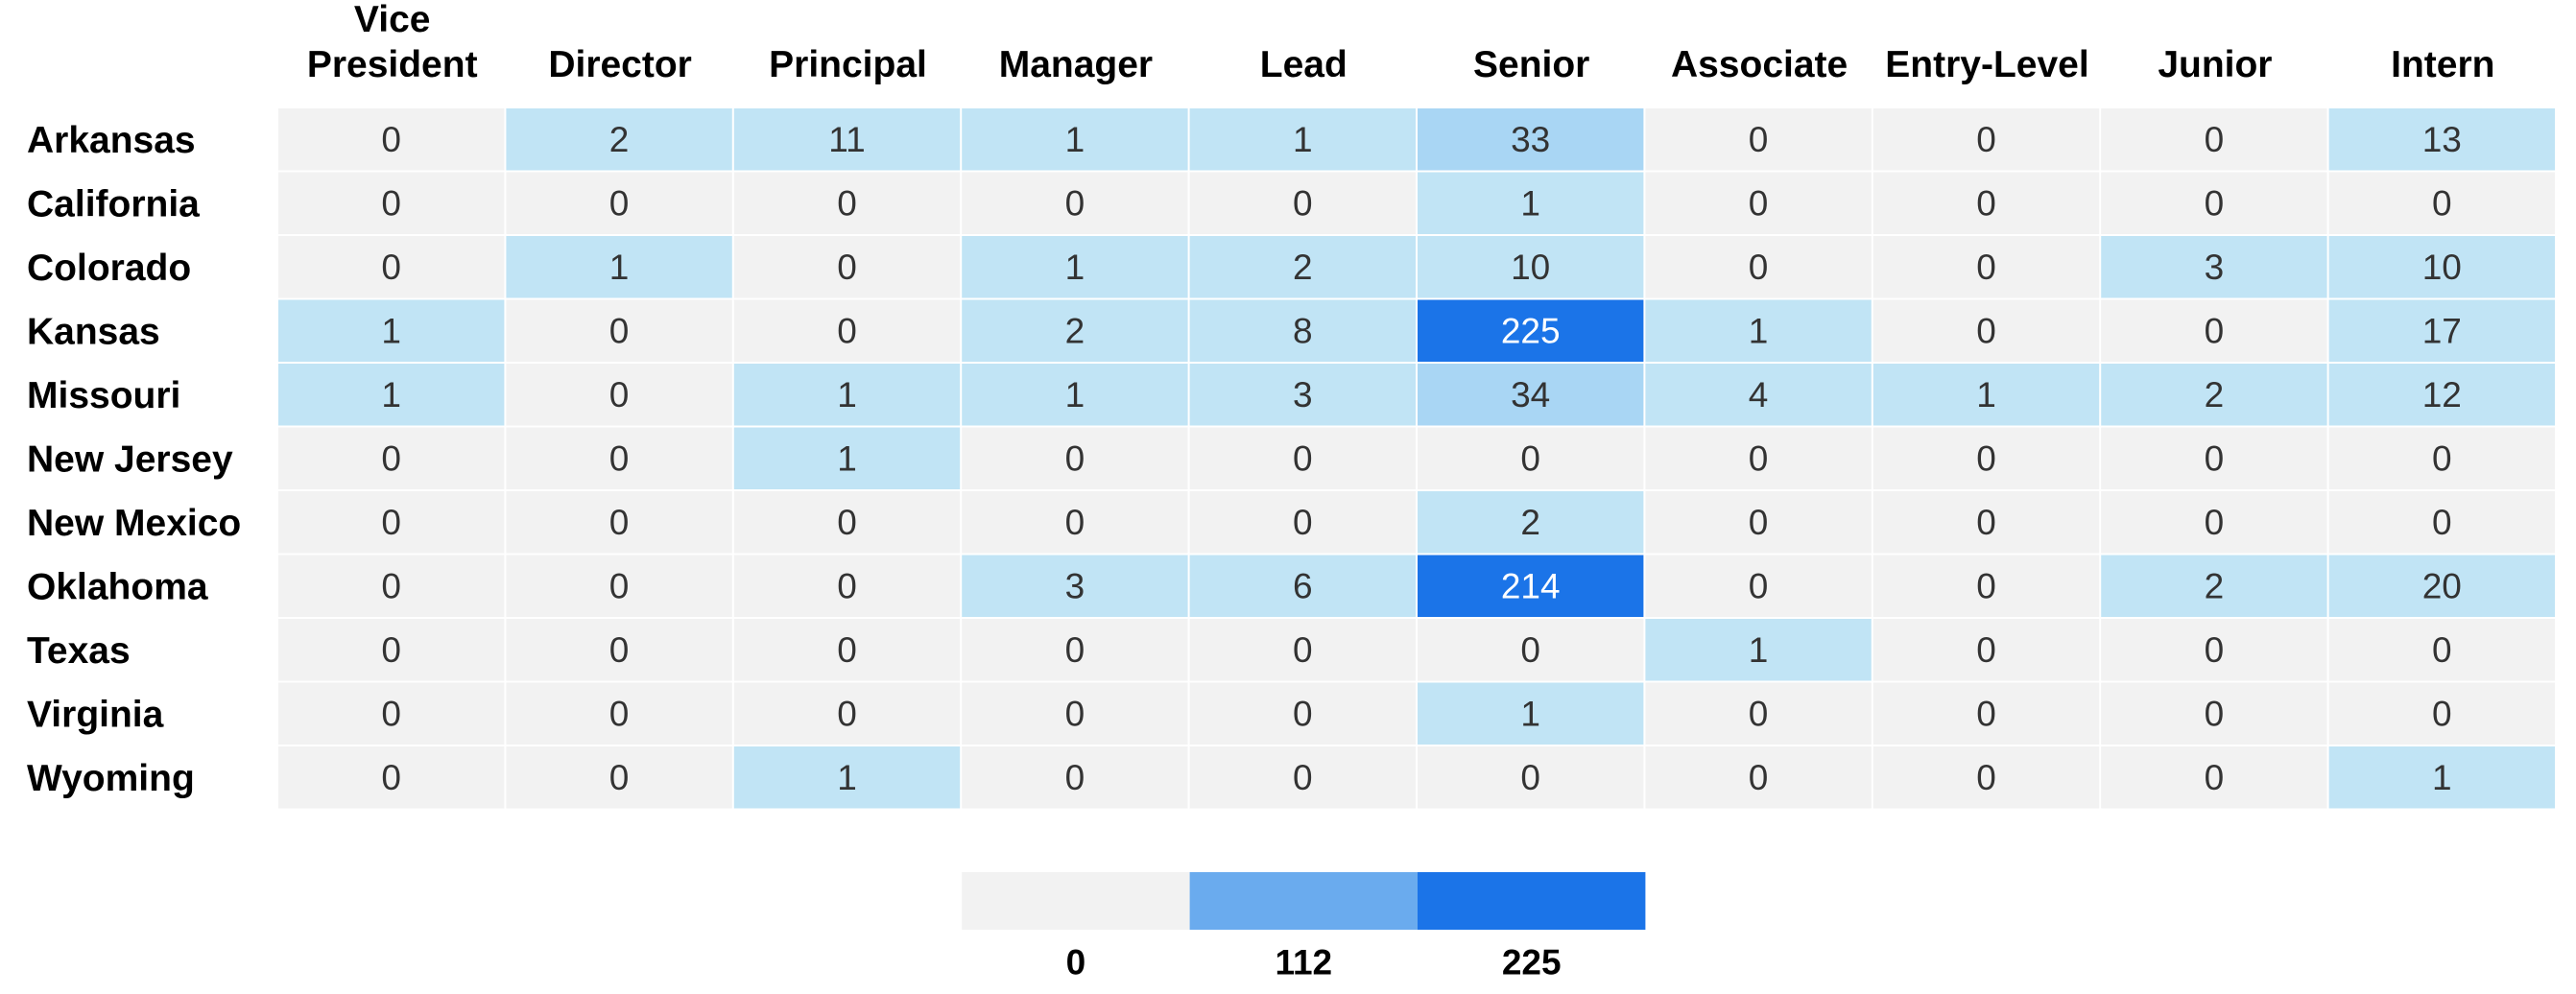 Image resolution: width=2576 pixels, height=994 pixels. I want to click on column-label: Principal, so click(848, 64).